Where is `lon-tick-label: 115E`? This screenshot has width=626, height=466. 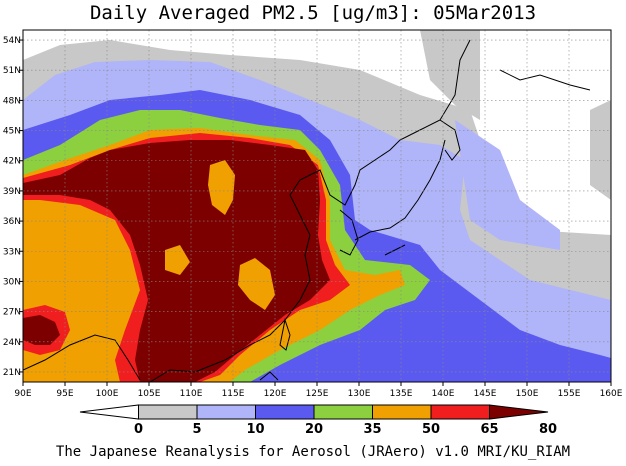 lon-tick-label: 115E is located at coordinates (233, 394).